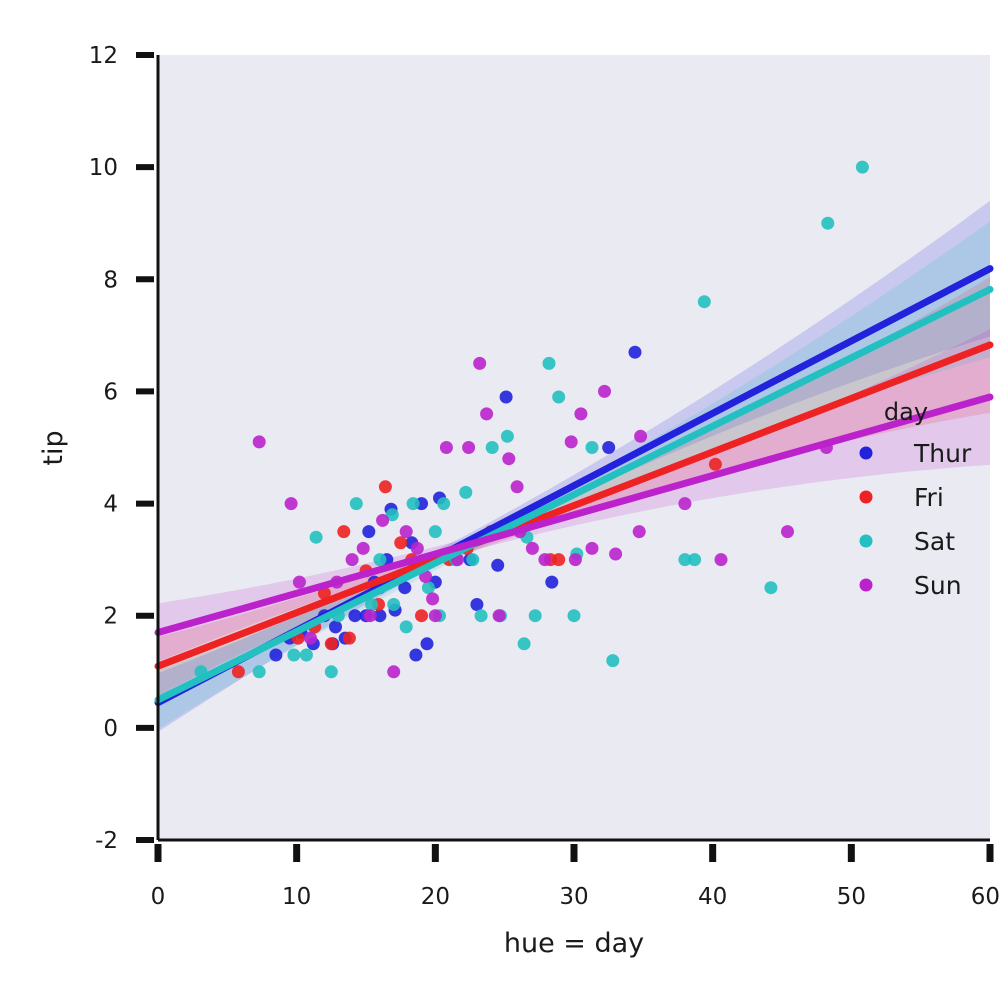 This screenshot has width=1002, height=1000. What do you see at coordinates (103, 56) in the screenshot?
I see `y-tick-label: 12` at bounding box center [103, 56].